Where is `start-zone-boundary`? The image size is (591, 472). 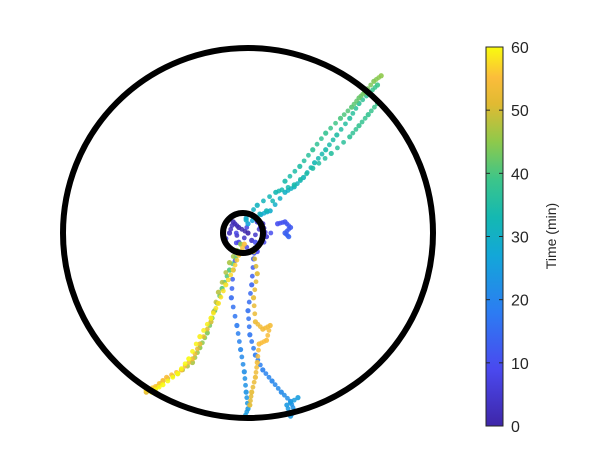 start-zone-boundary is located at coordinates (243, 233).